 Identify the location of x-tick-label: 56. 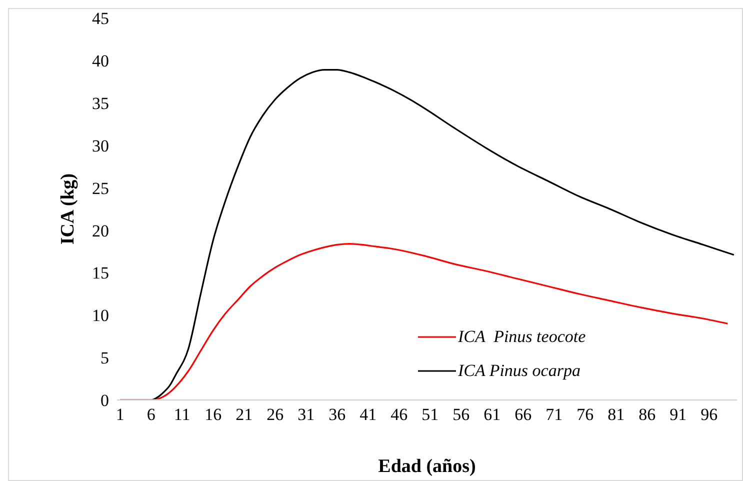
(461, 414).